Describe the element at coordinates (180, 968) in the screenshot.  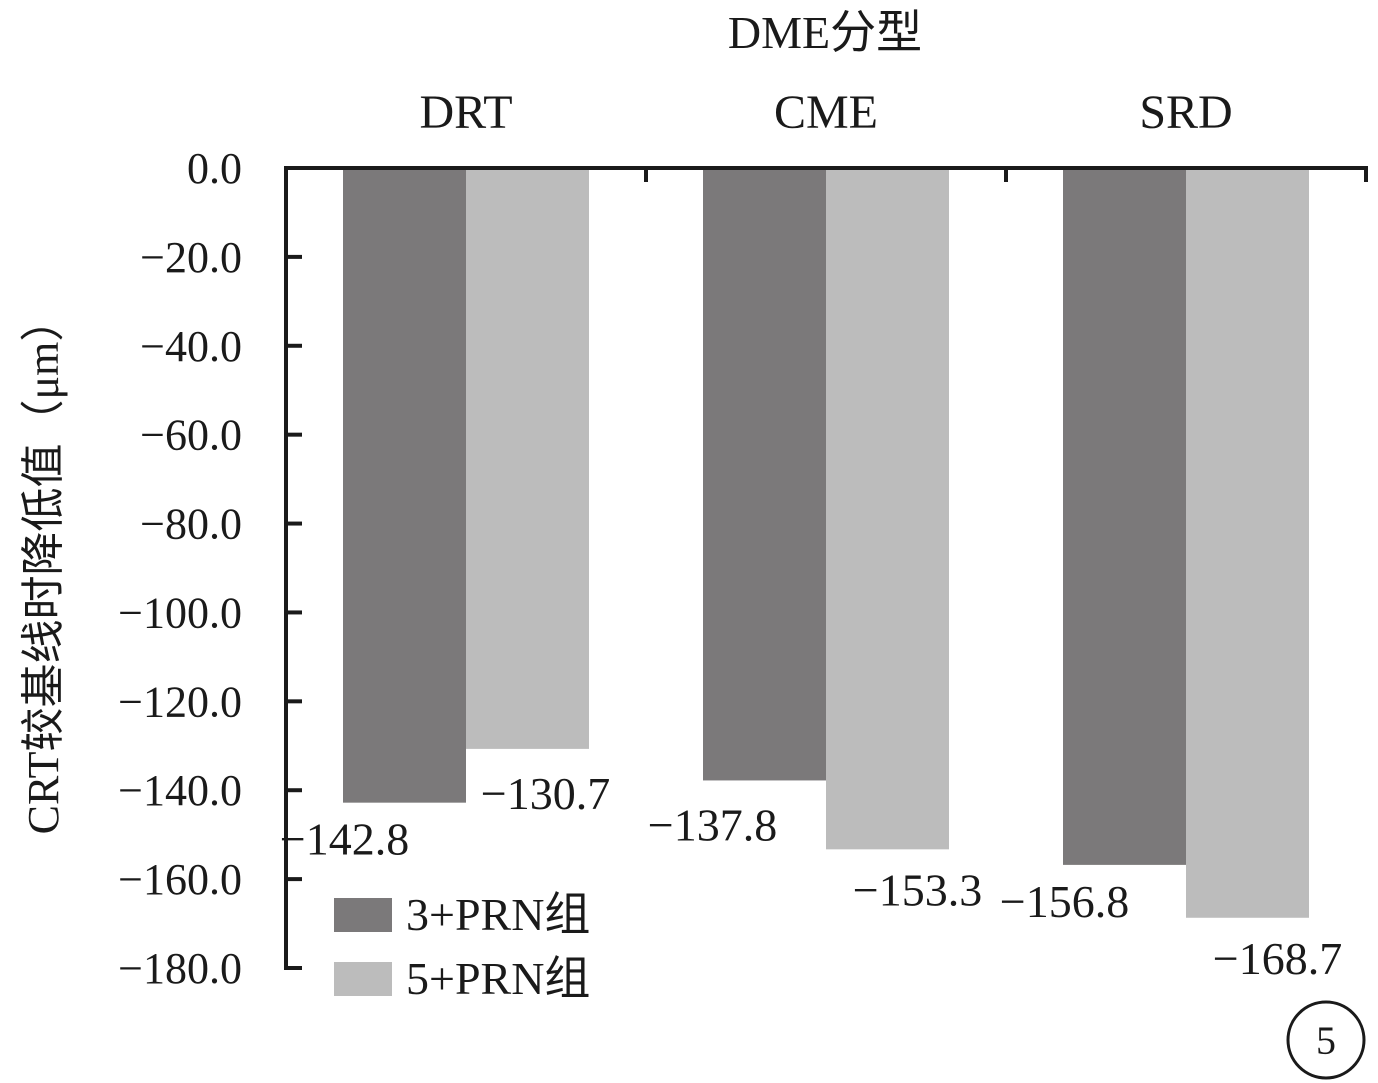
I see `y-tick-label: −180.0` at that location.